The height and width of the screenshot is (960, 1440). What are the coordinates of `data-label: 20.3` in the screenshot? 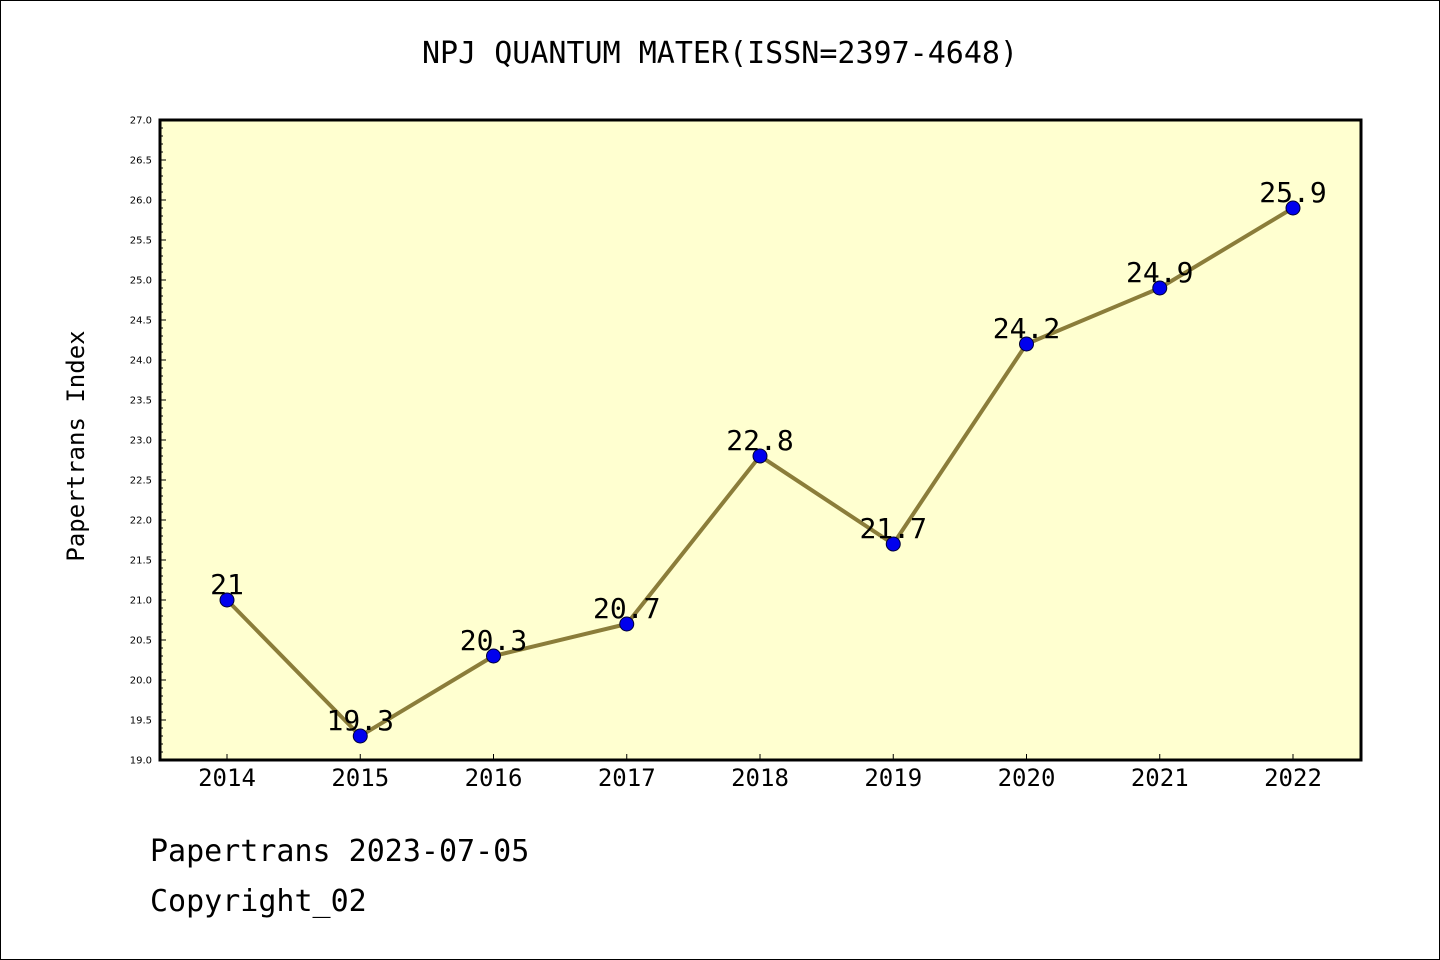 It's located at (493, 640).